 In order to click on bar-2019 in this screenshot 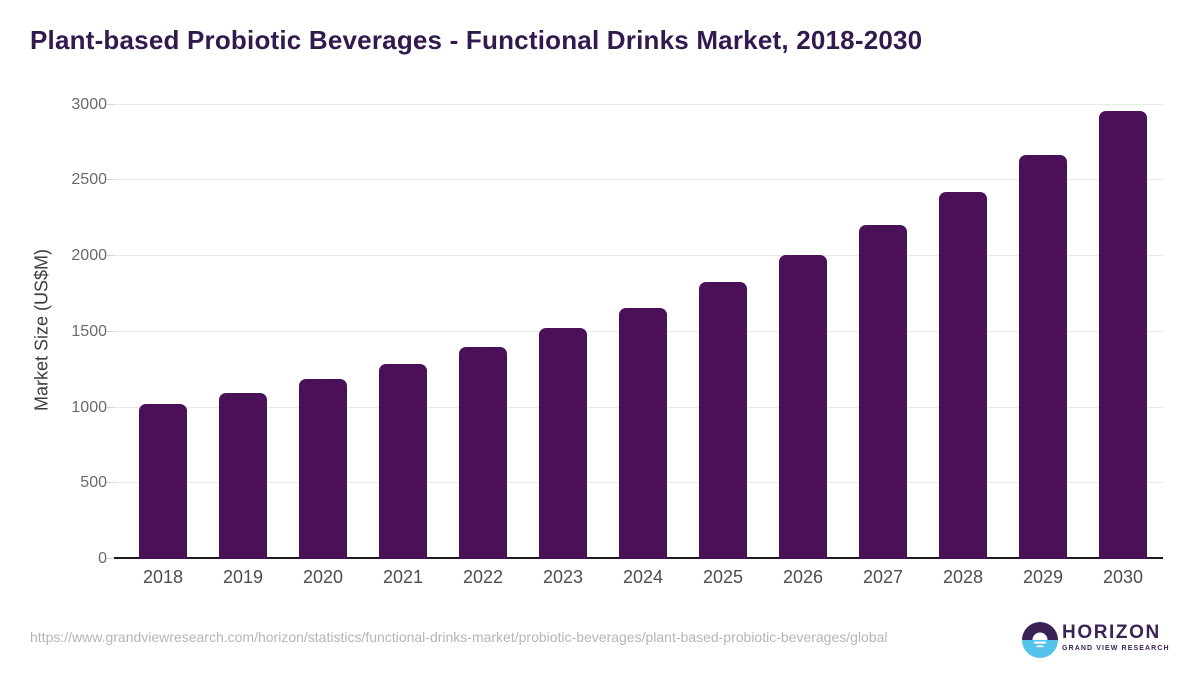, I will do `click(243, 476)`.